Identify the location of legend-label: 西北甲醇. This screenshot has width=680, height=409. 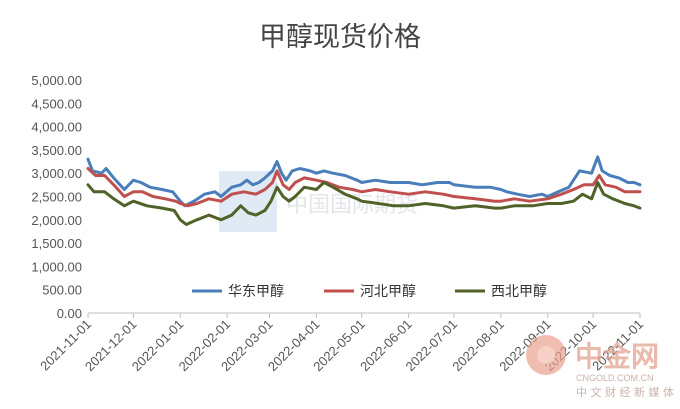
(519, 291).